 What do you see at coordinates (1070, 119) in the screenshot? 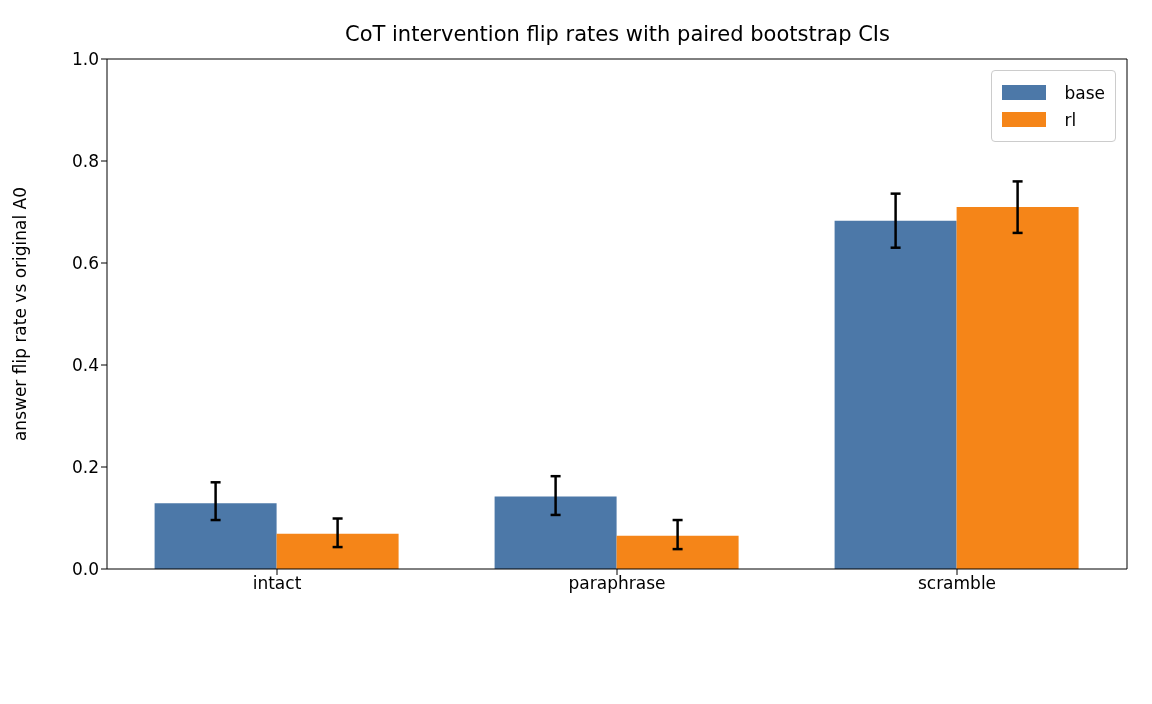
I see `legend-label: rl` at bounding box center [1070, 119].